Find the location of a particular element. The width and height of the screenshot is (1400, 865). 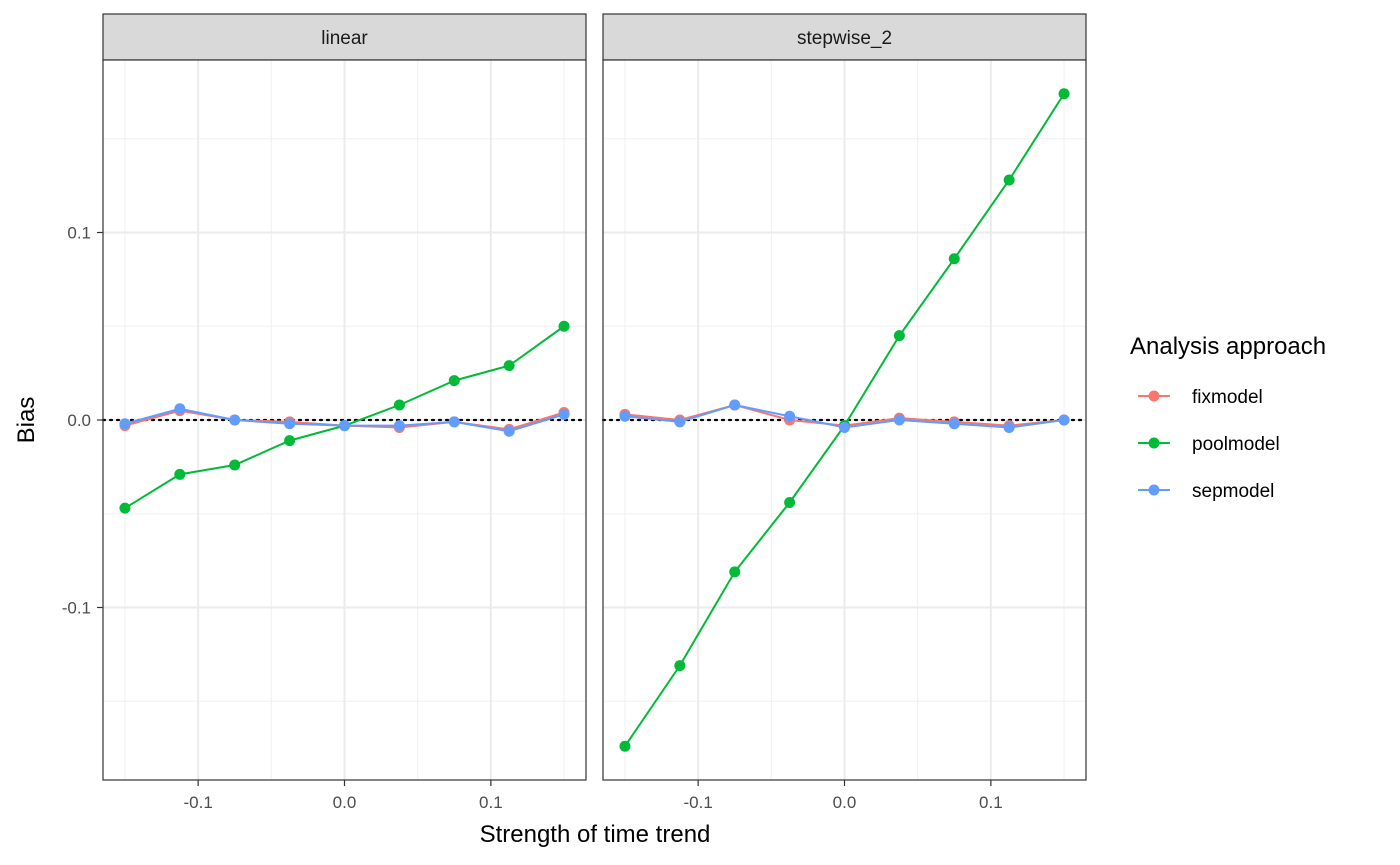

y-tick-label: -0.1 is located at coordinates (76, 608).